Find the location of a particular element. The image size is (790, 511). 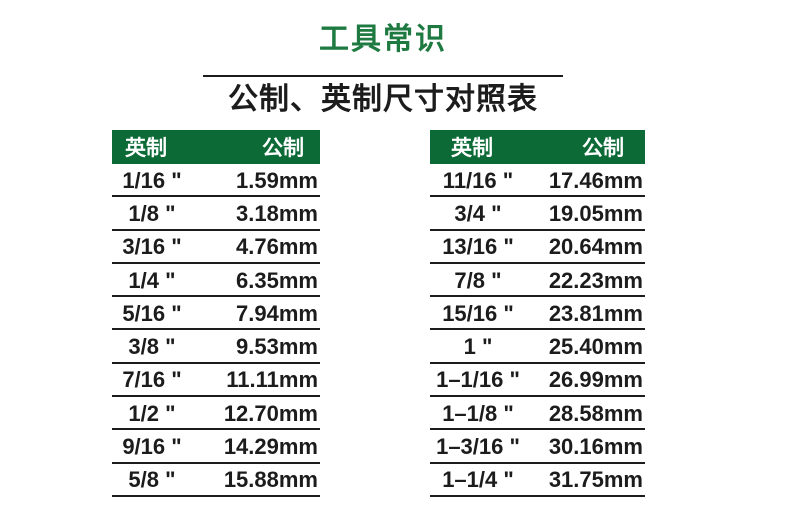

metric-value: 1.59mm is located at coordinates (277, 180).